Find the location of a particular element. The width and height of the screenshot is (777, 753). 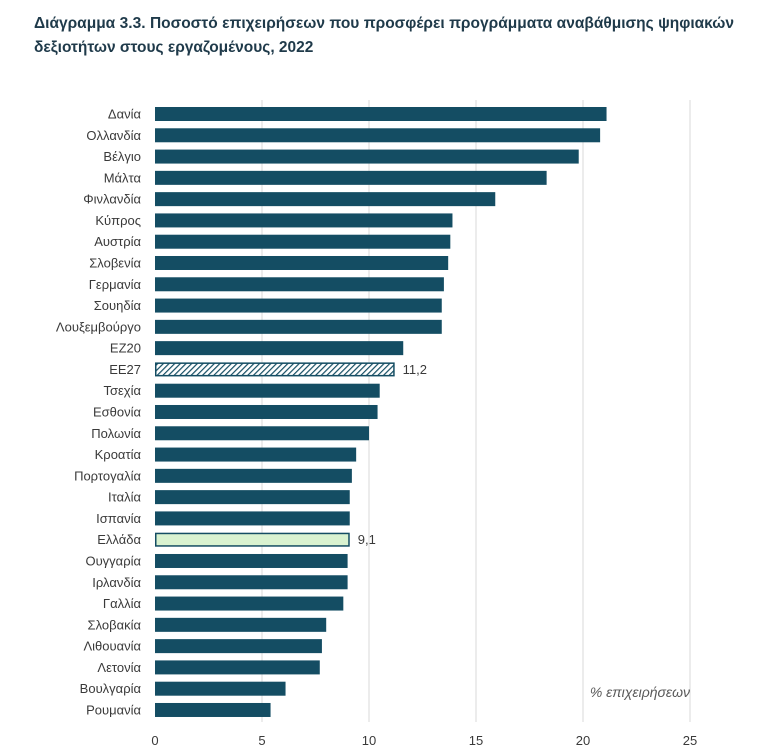

category-label: Πορτογαλία is located at coordinates (107, 475).